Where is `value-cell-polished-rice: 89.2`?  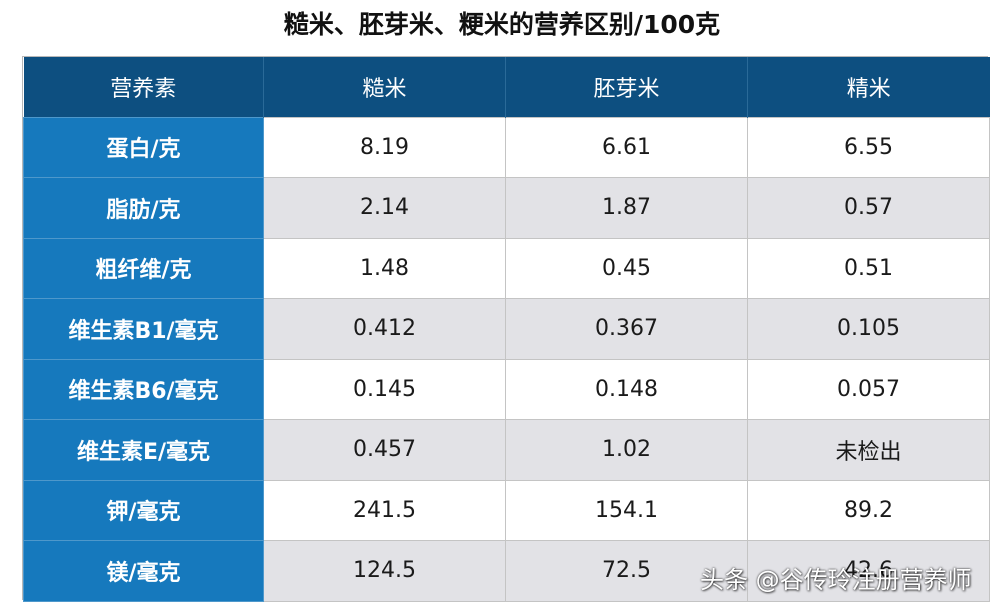
value-cell-polished-rice: 89.2 is located at coordinates (868, 510).